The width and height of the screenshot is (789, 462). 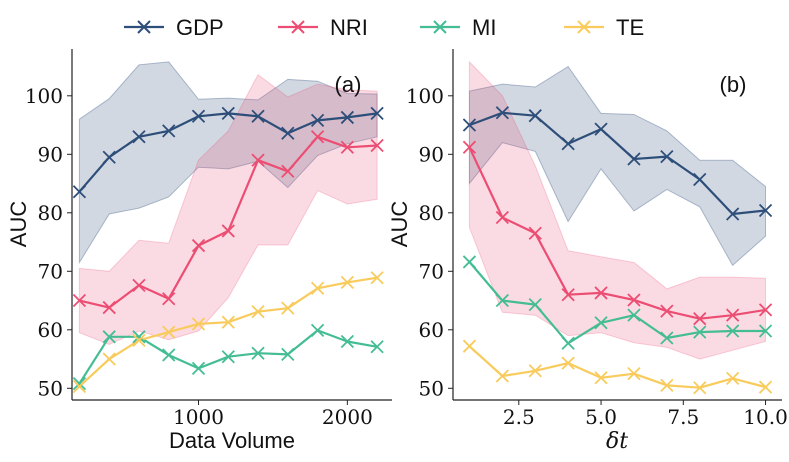 What do you see at coordinates (765, 417) in the screenshot?
I see `x-tick-label-b-3: 10.0` at bounding box center [765, 417].